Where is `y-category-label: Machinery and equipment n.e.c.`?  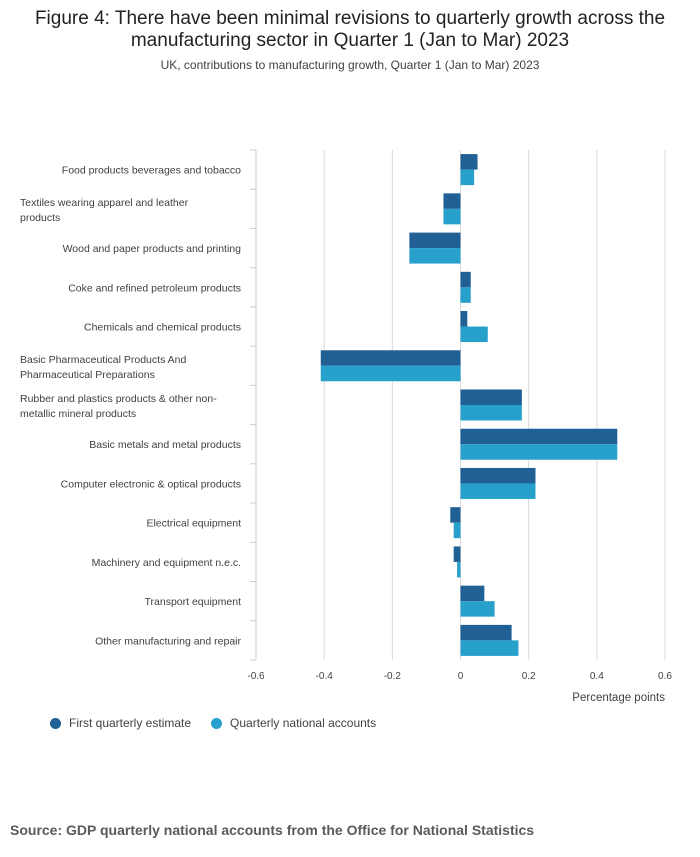 y-category-label: Machinery and equipment n.e.c. is located at coordinates (166, 563).